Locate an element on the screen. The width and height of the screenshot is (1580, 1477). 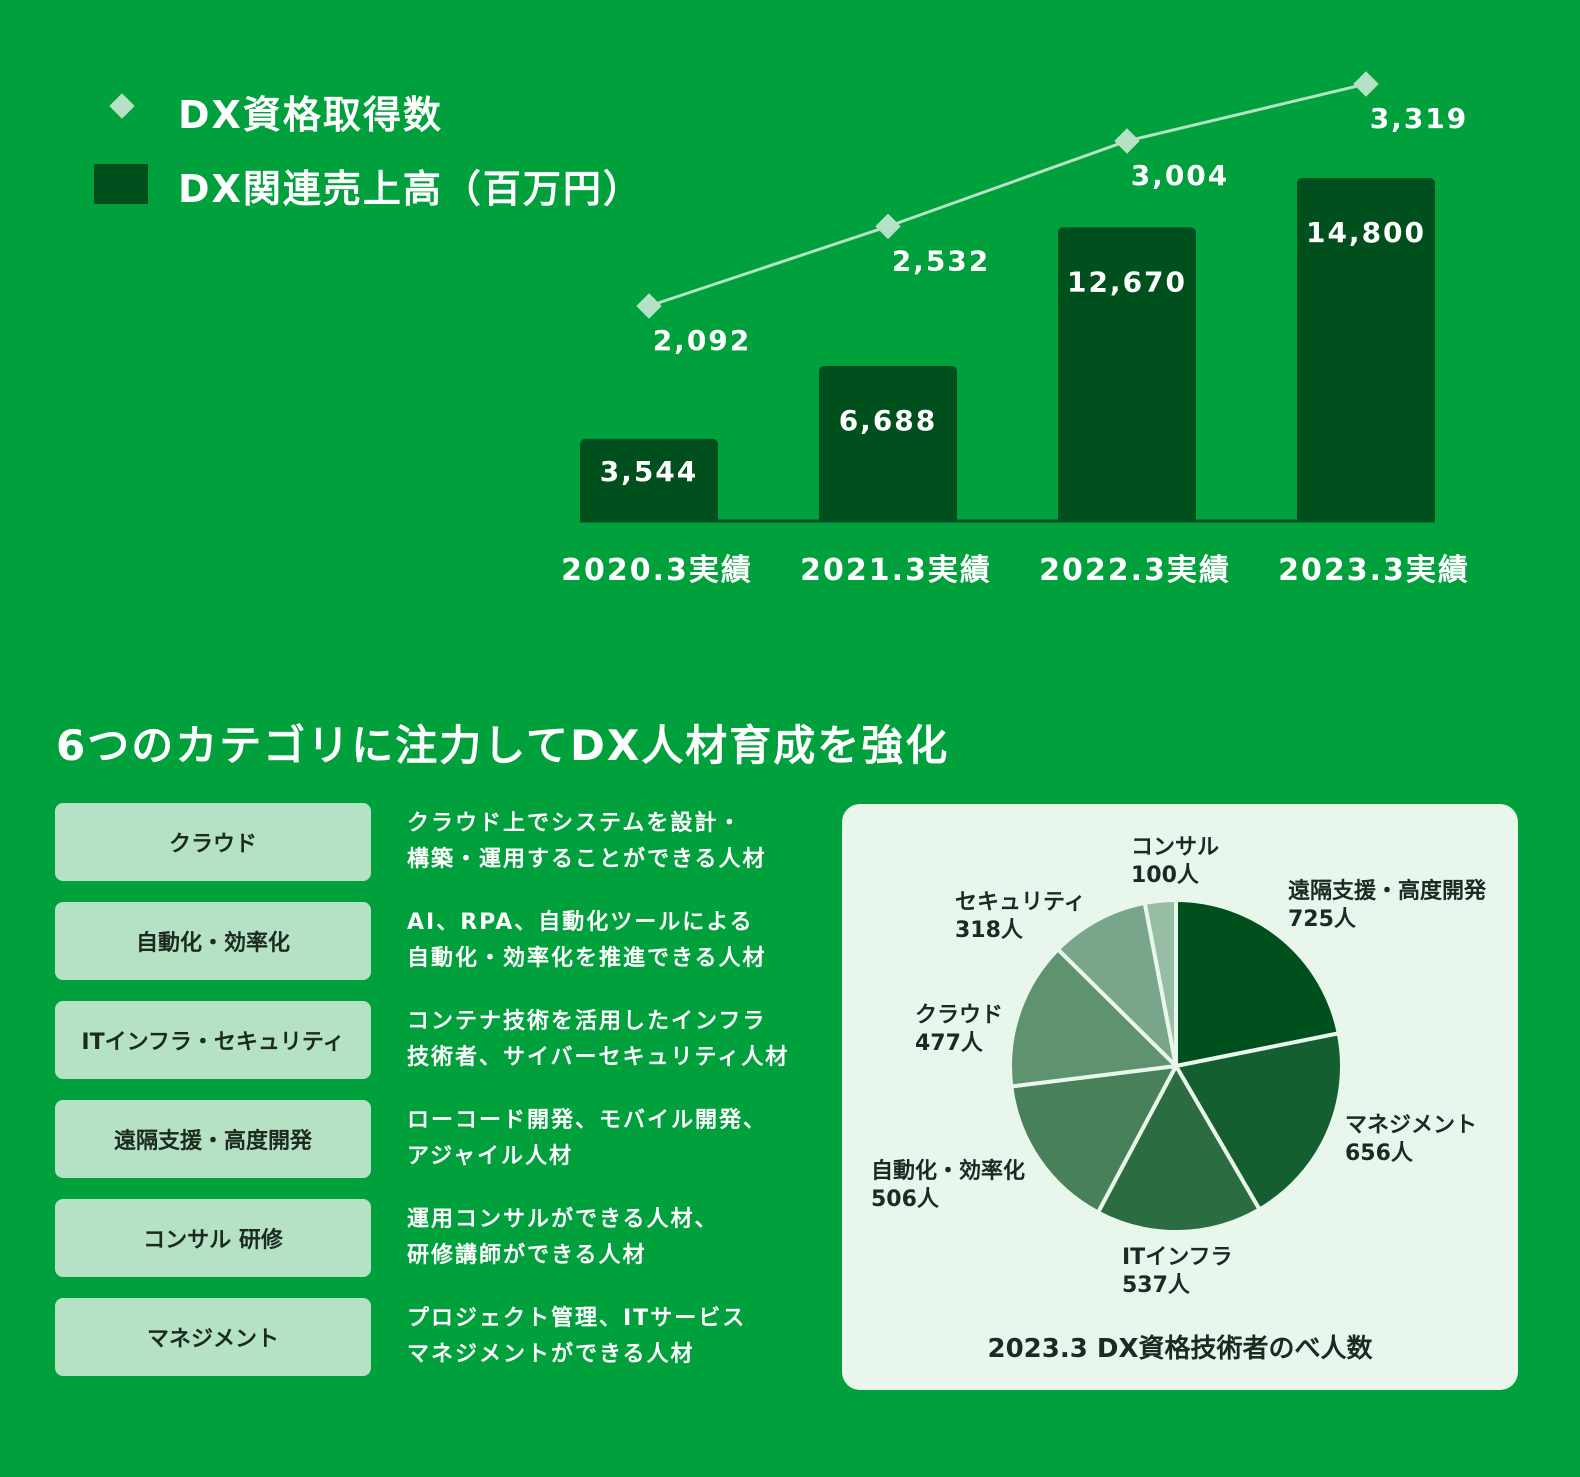
pie-label-name: コンサル is located at coordinates (1175, 847).